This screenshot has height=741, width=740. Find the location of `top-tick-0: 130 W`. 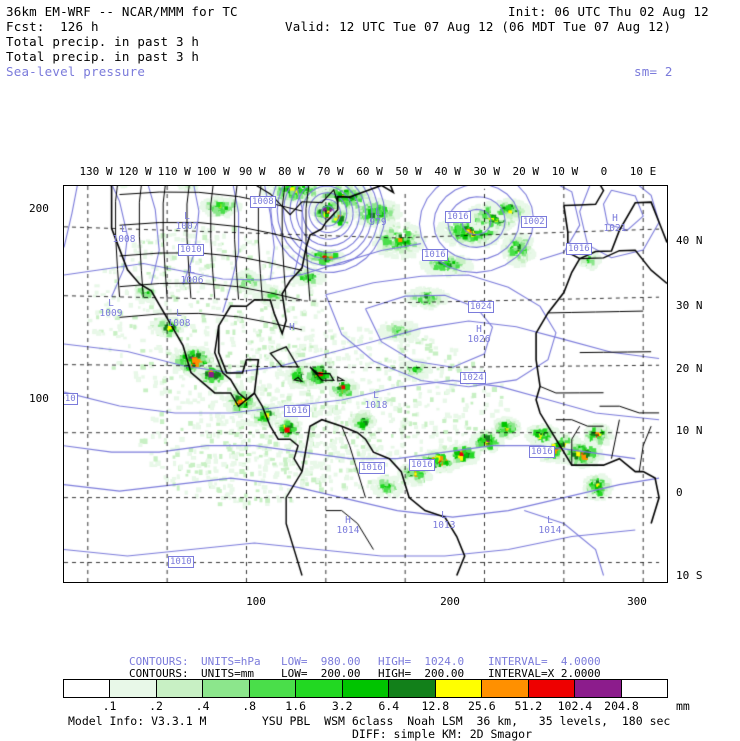

top-tick-0: 130 W is located at coordinates (96, 171).